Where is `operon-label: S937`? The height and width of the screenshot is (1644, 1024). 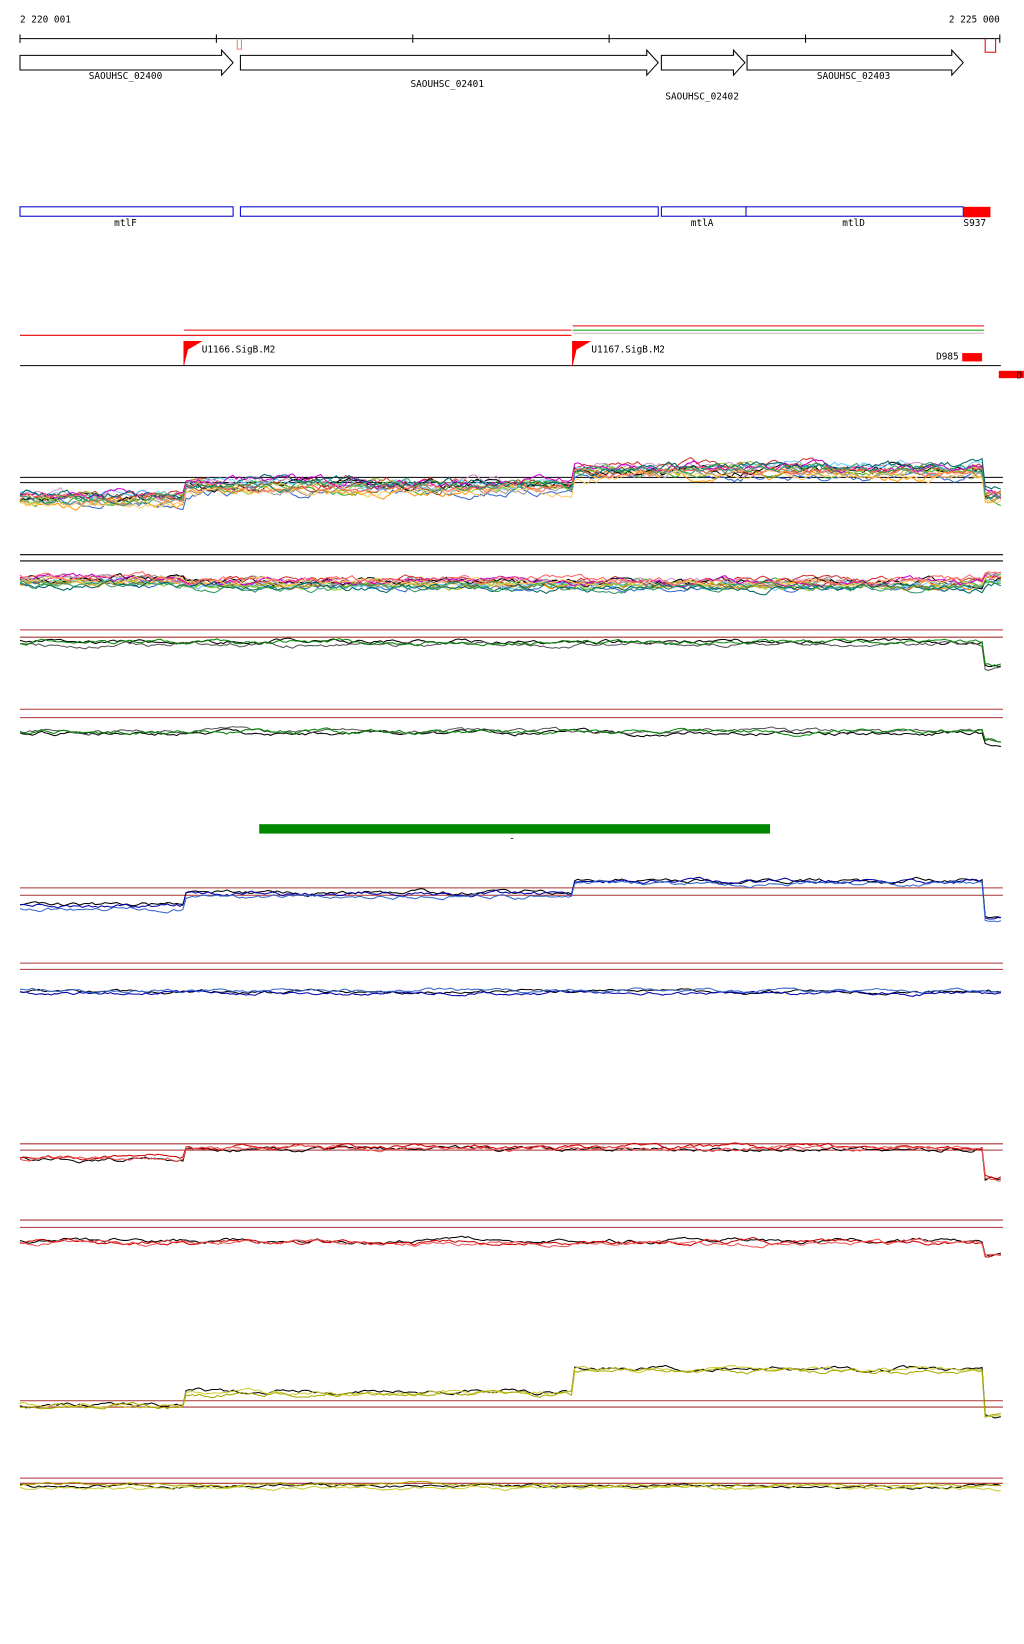 operon-label: S937 is located at coordinates (974, 223).